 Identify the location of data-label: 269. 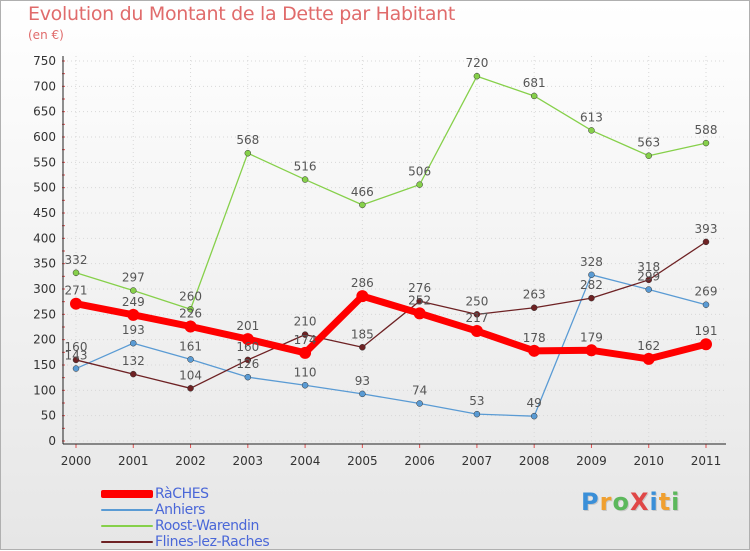
(706, 292).